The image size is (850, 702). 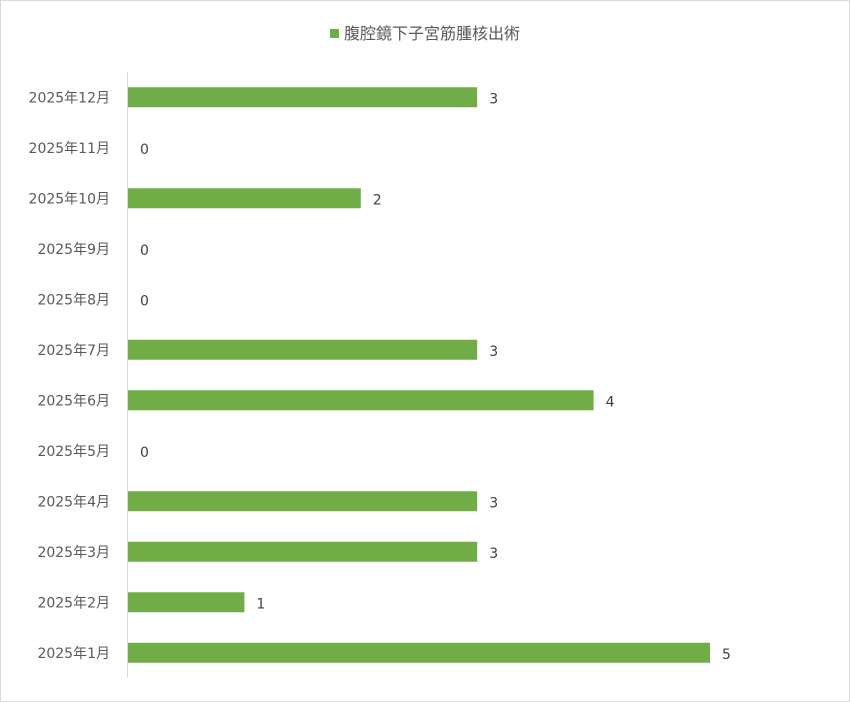 What do you see at coordinates (334, 33) in the screenshot?
I see `legend-swatch` at bounding box center [334, 33].